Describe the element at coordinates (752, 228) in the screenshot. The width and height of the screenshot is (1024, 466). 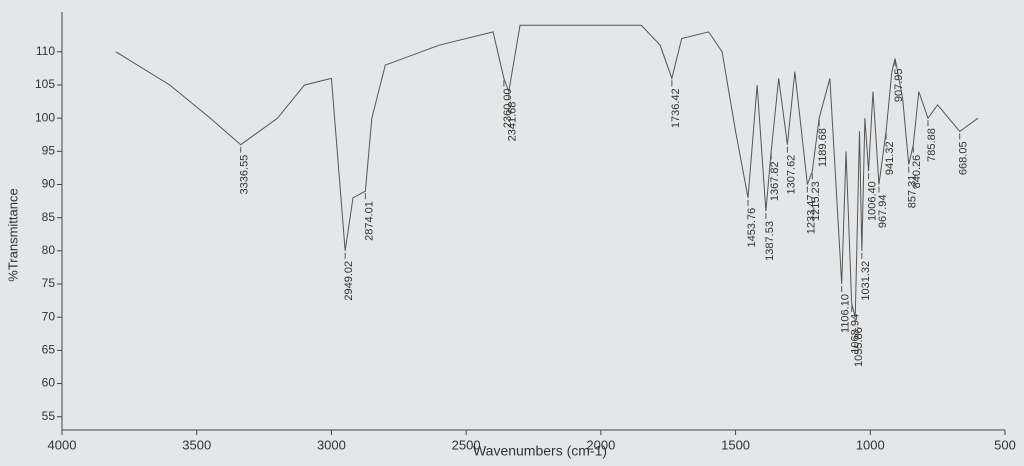
I see `peak-label: 1453.76` at that location.